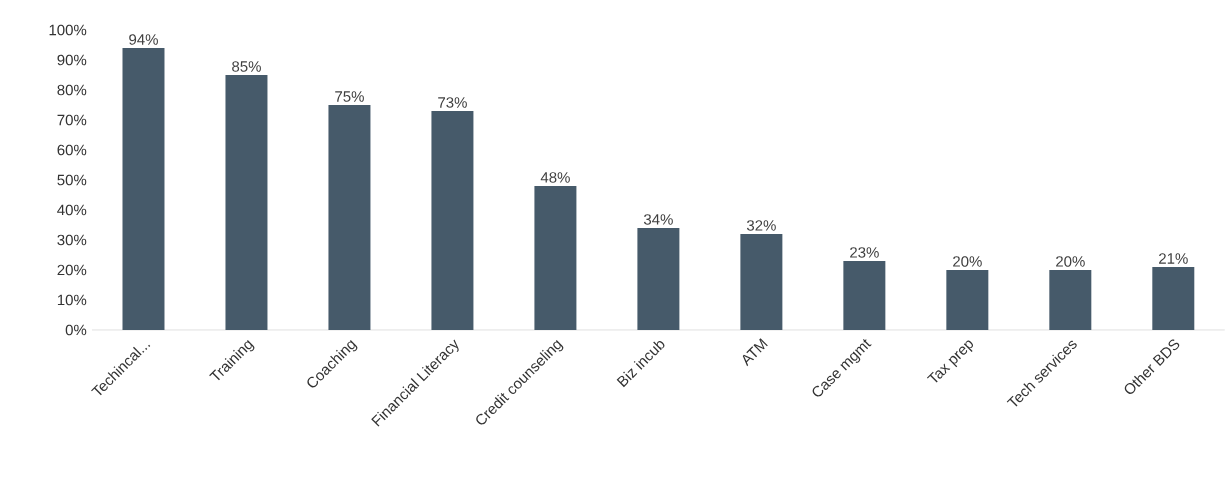 Image resolution: width=1225 pixels, height=498 pixels. I want to click on data-label: 23%, so click(864, 252).